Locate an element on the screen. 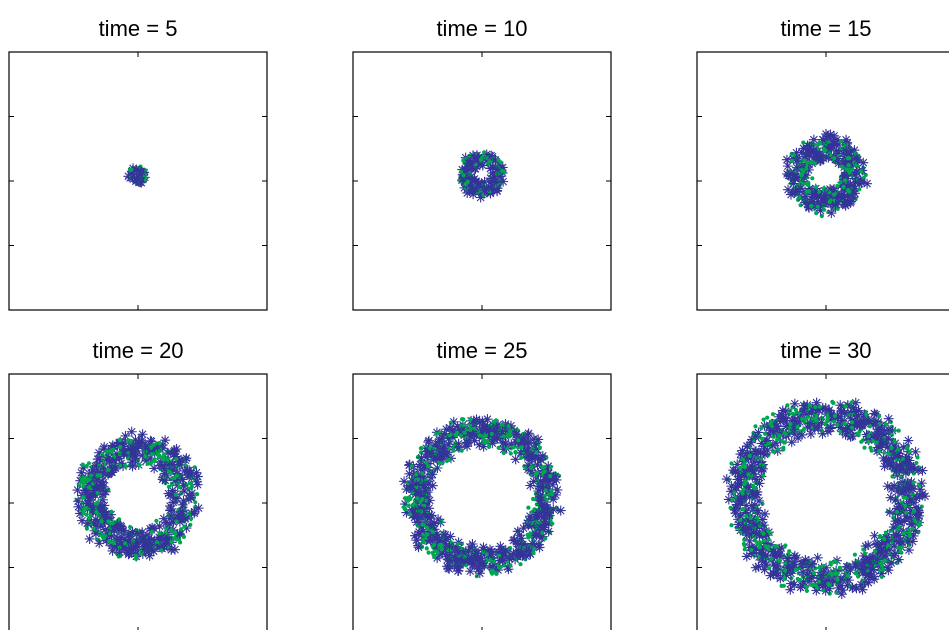 Image resolution: width=949 pixels, height=630 pixels. subplot-title: time = 10 is located at coordinates (481, 28).